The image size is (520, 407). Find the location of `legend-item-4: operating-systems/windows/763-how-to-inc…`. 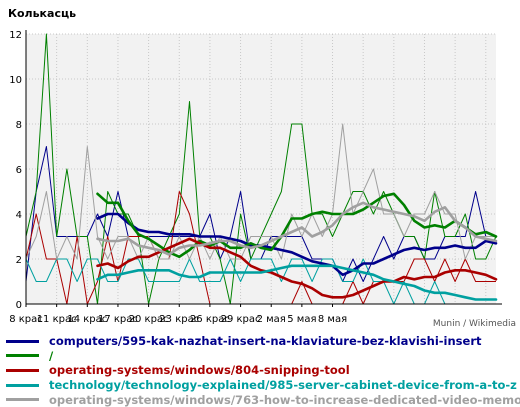

legend-item-4: operating-systems/windows/763-how-to-inc… is located at coordinates (263, 399).